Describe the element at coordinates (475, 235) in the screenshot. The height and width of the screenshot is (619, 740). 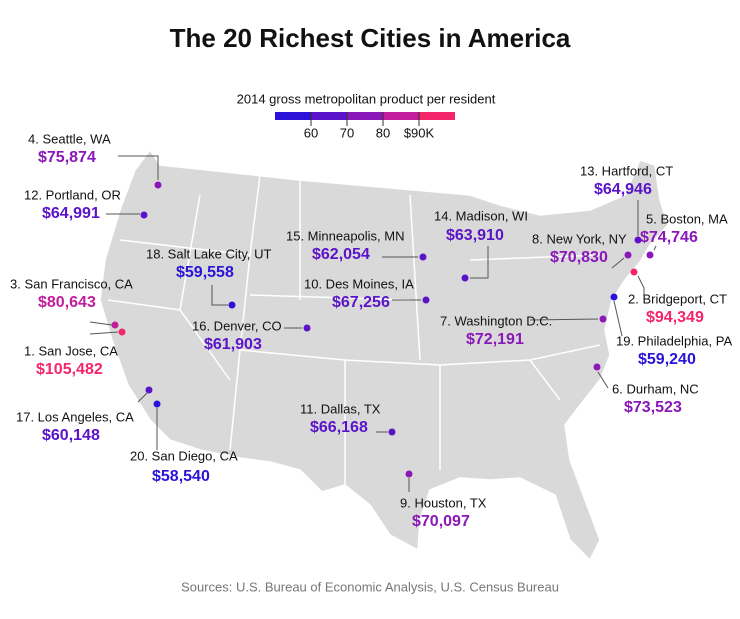
I see `city-value: $63,910` at that location.